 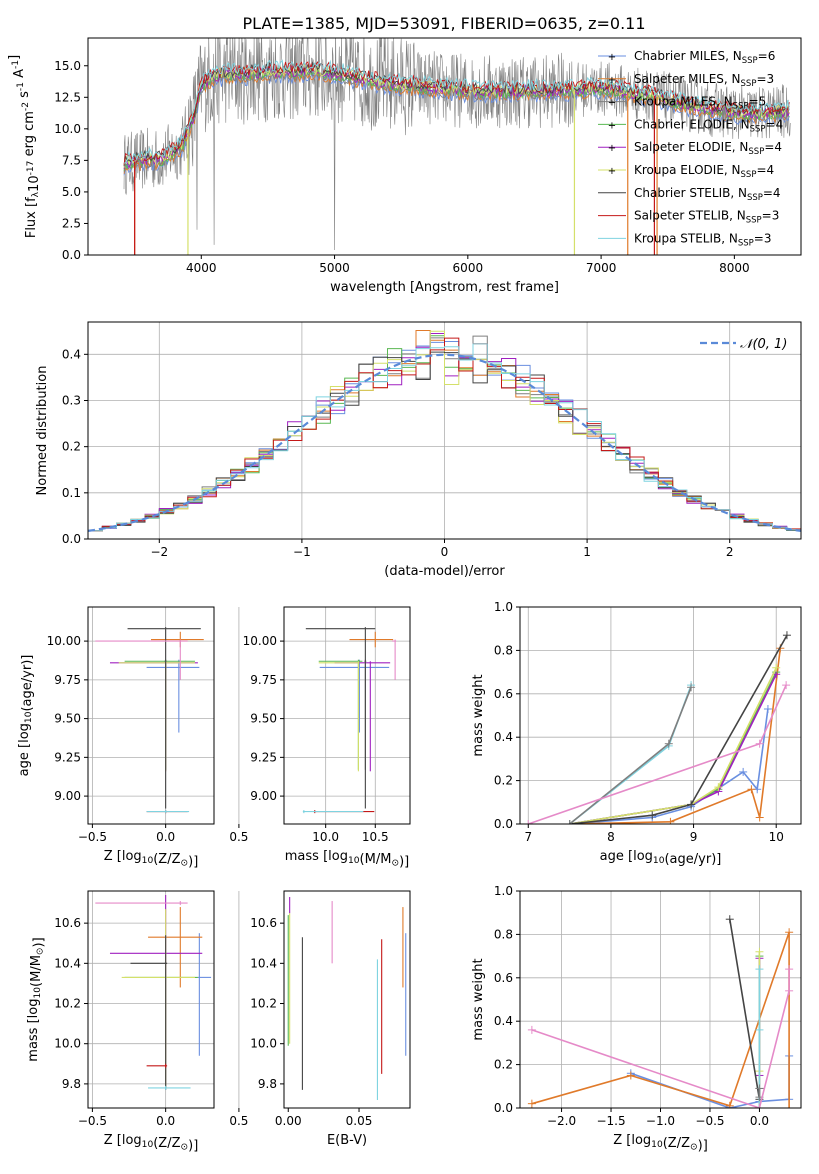 What do you see at coordinates (14, 57) in the screenshot?
I see `label-text: ]` at bounding box center [14, 57].